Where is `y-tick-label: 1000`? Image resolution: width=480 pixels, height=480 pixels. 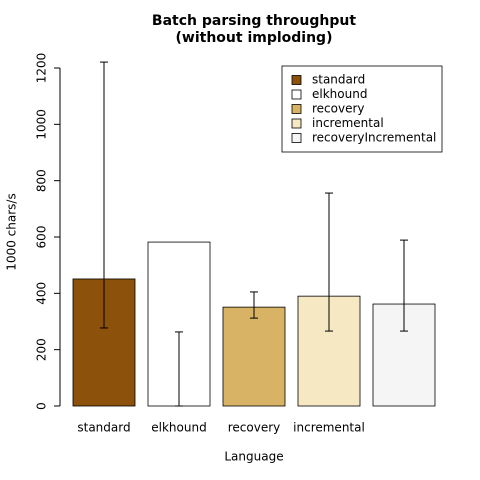
y-tick-label: 1000 is located at coordinates (42, 124).